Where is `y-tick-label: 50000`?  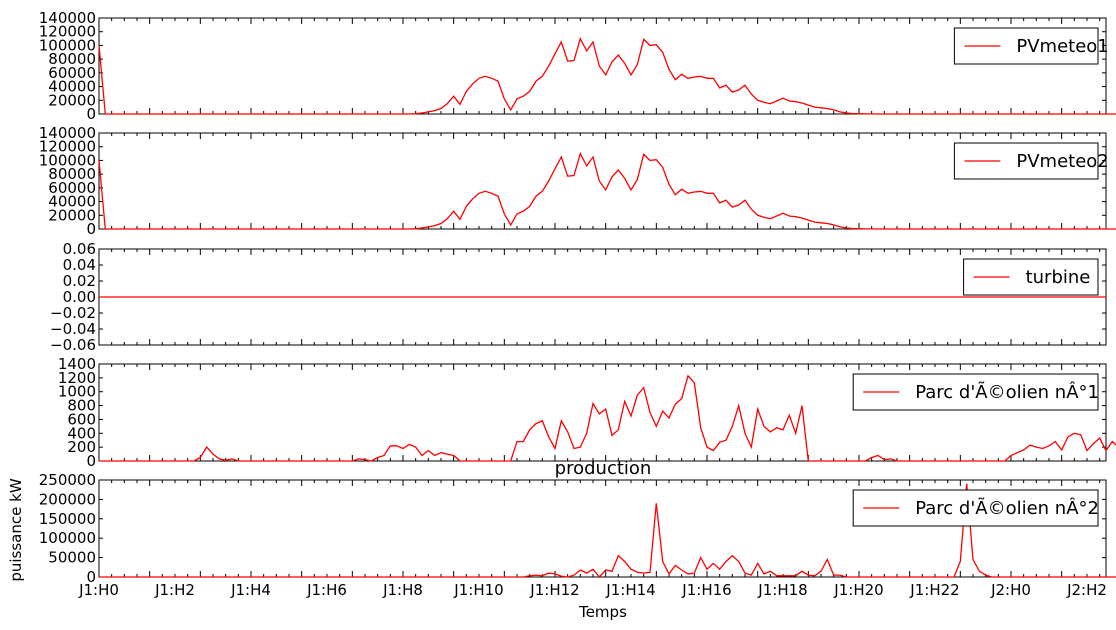 y-tick-label: 50000 is located at coordinates (72, 558).